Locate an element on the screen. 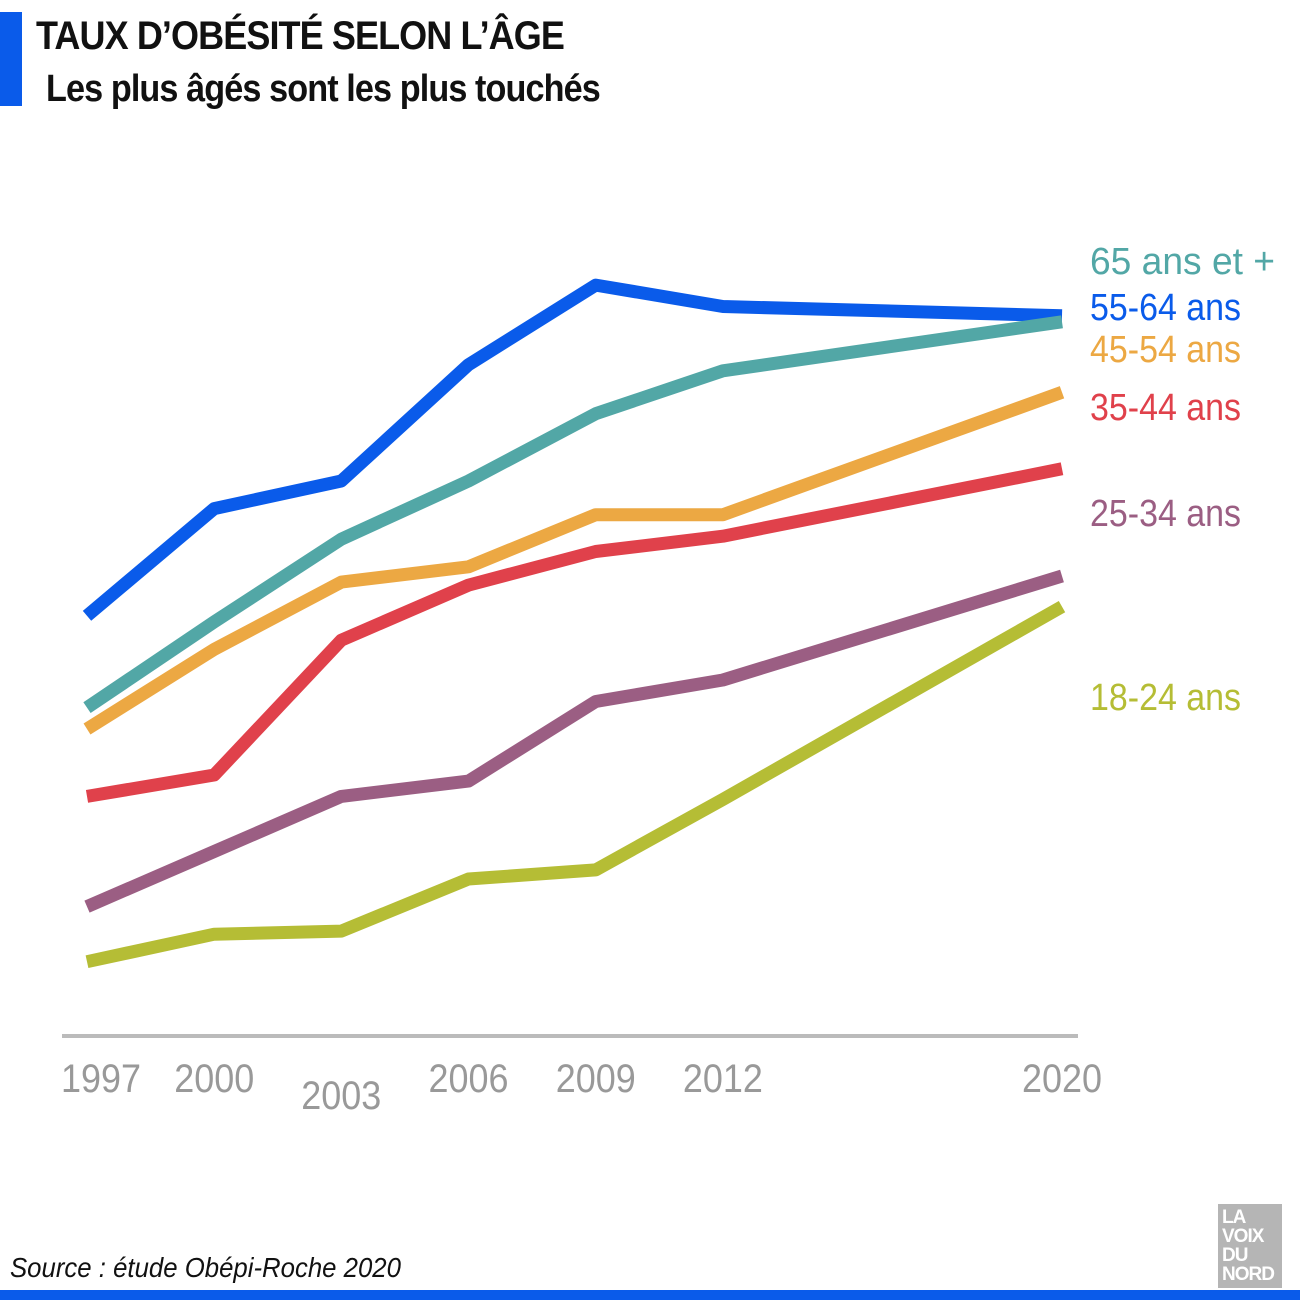 This screenshot has height=1300, width=1300. la-voix-du-nord-logo: LA VOIX DU NORD is located at coordinates (1250, 1246).